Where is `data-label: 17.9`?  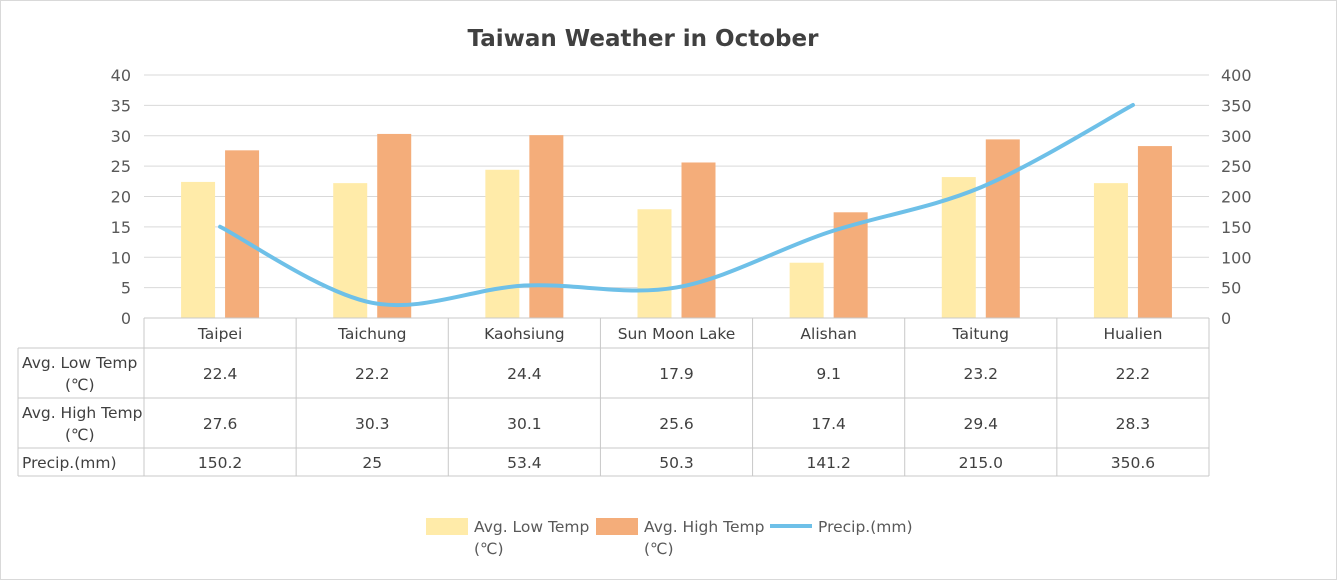 data-label: 17.9 is located at coordinates (676, 374).